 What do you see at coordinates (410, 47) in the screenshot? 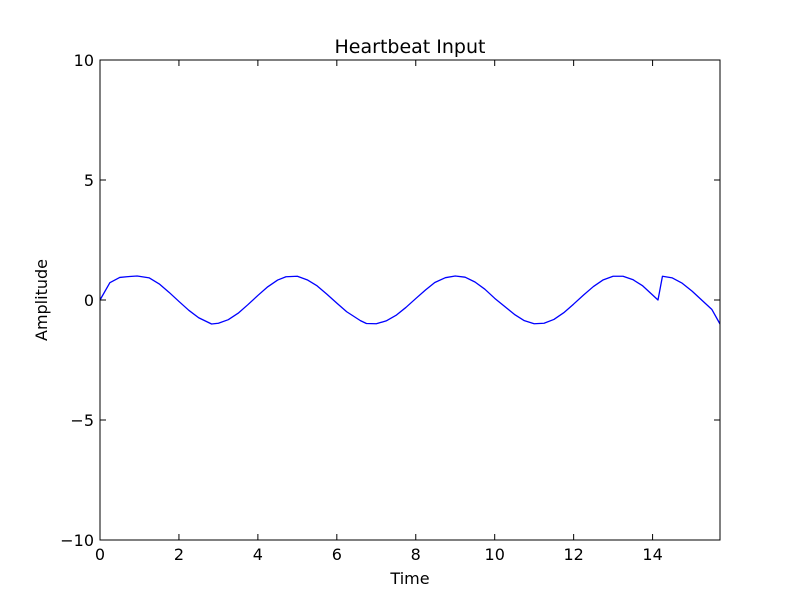
I see `chart-title: Heartbeat Input` at bounding box center [410, 47].